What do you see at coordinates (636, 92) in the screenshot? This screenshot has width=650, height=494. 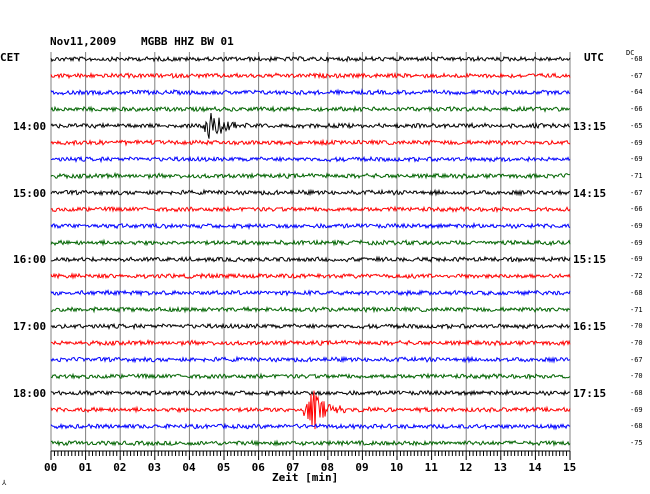 I see `dc-value: -64` at bounding box center [636, 92].